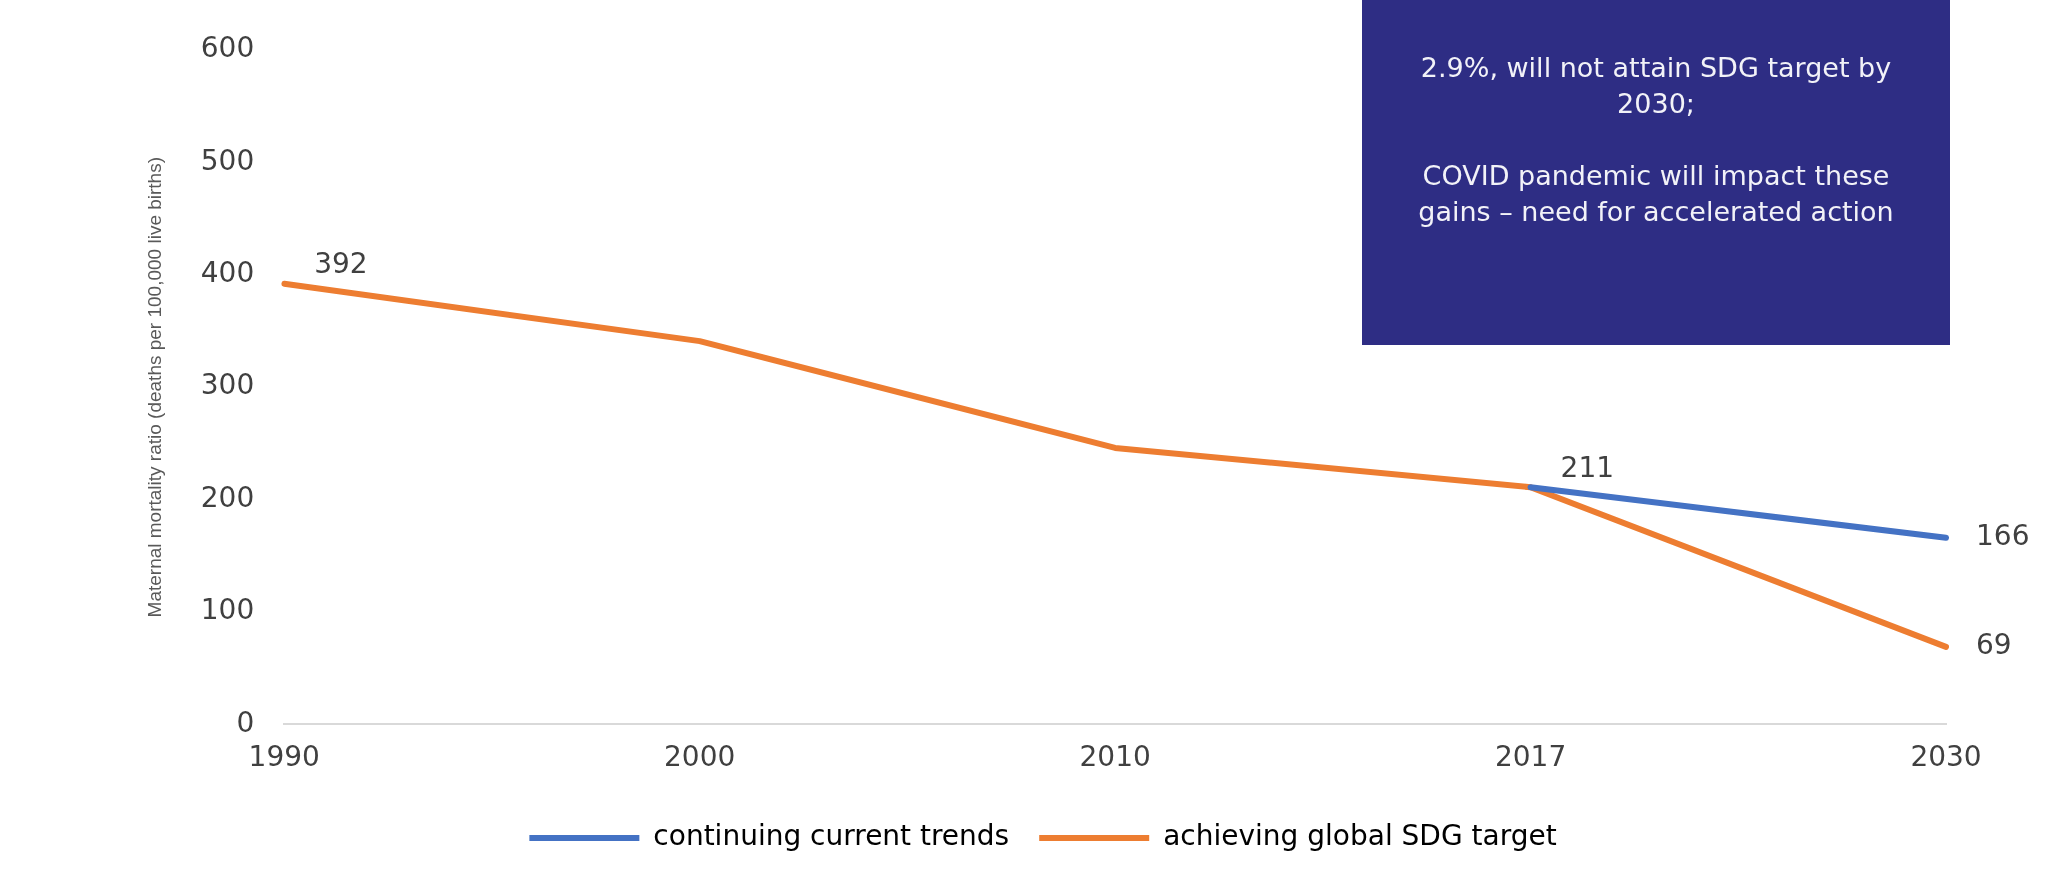  What do you see at coordinates (227, 273) in the screenshot?
I see `y-tick-label: 400` at bounding box center [227, 273].